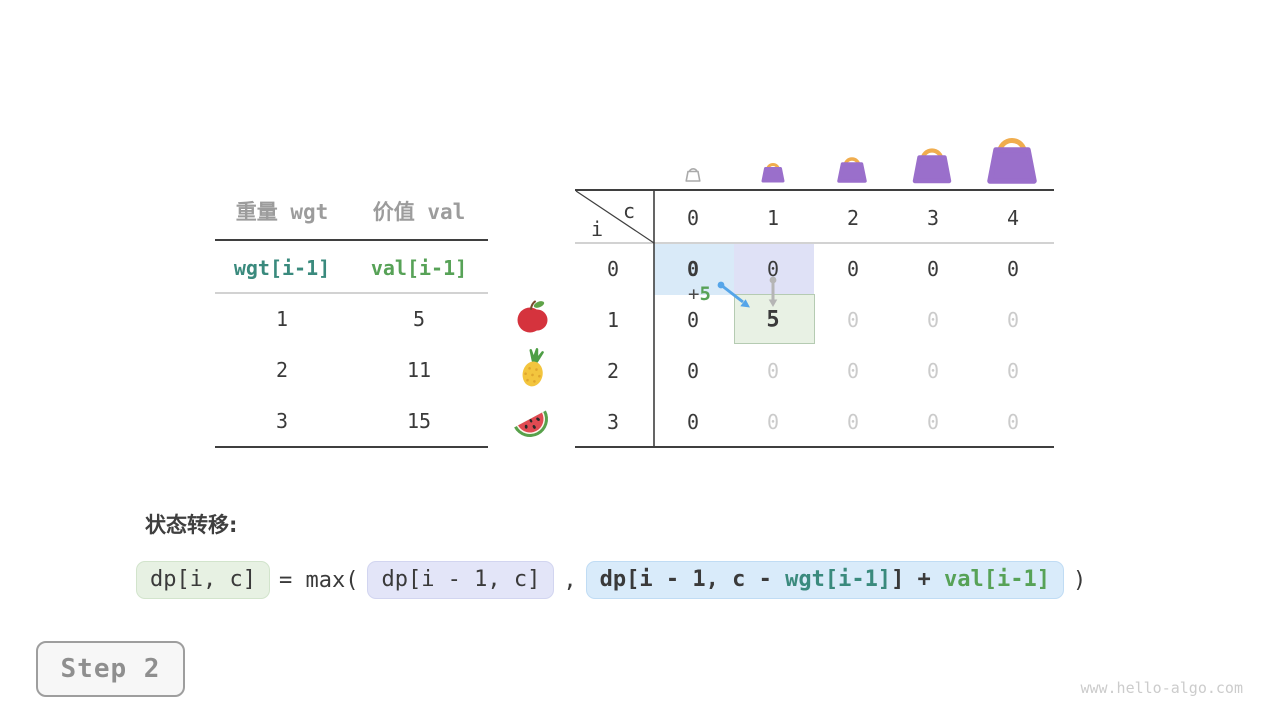 This screenshot has height=720, width=1280. I want to click on arrow-skip-blue, so click(733, 294).